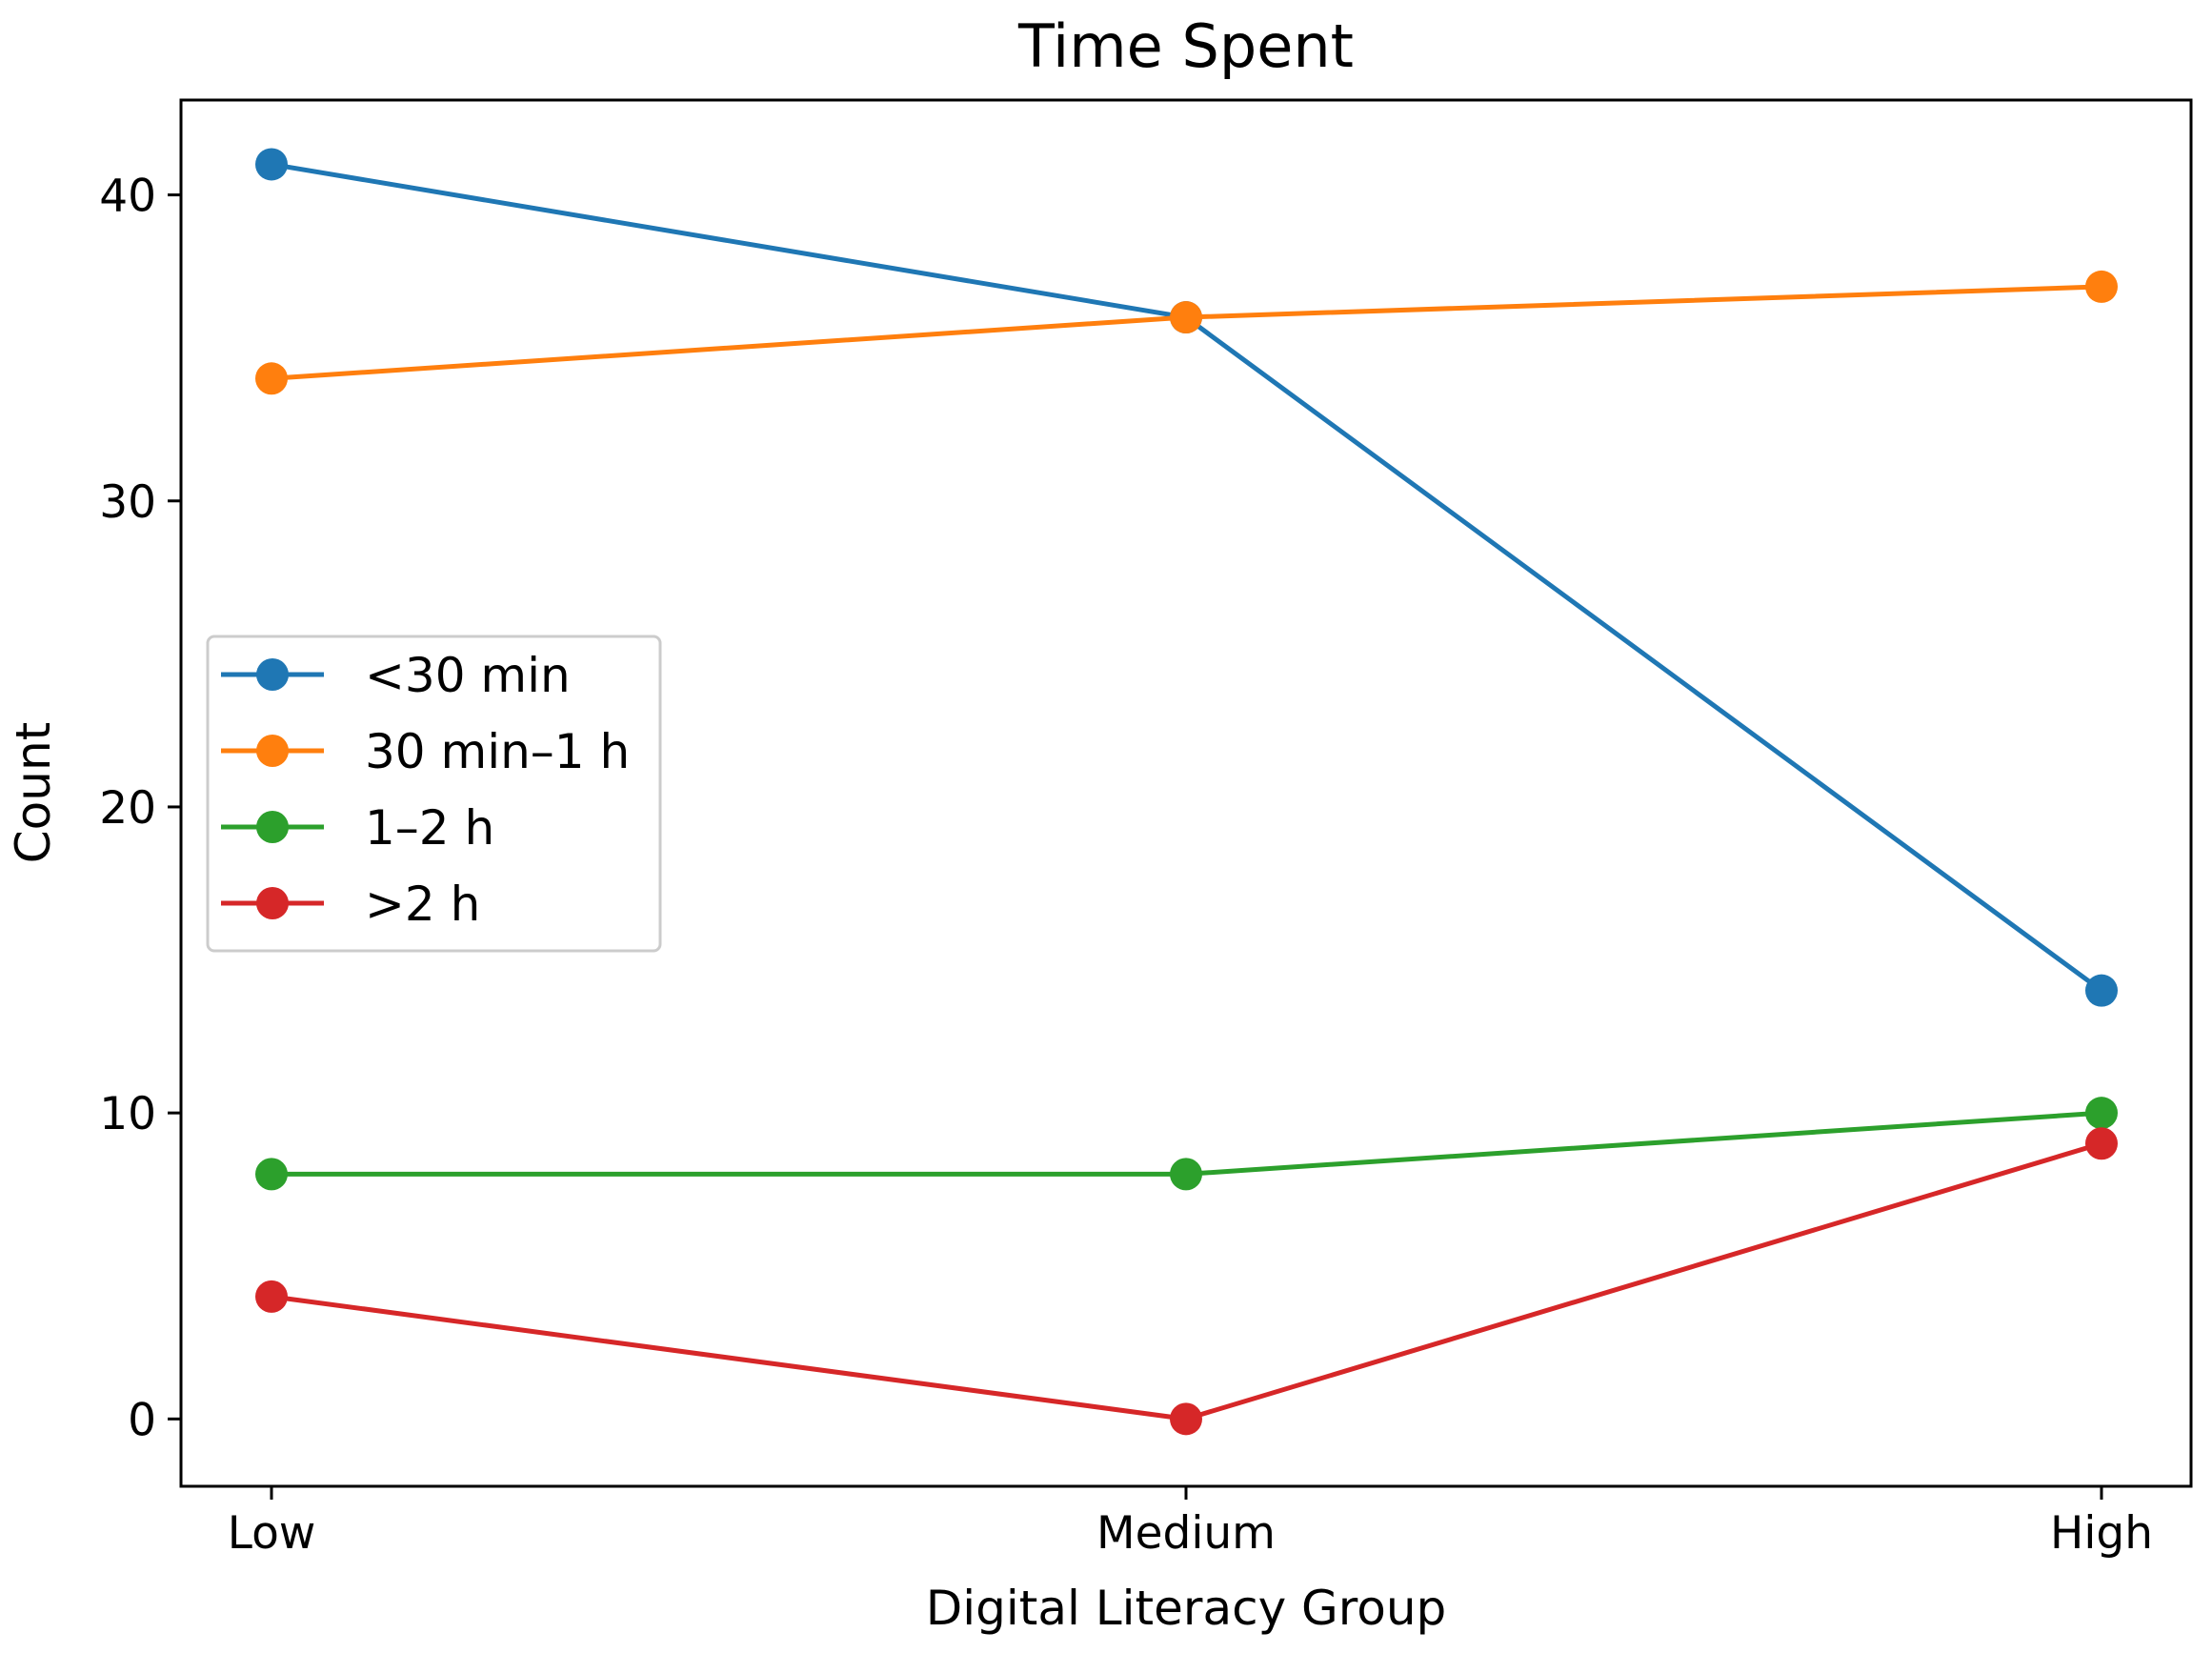  I want to click on x-tick-label: Medium, so click(1186, 1533).